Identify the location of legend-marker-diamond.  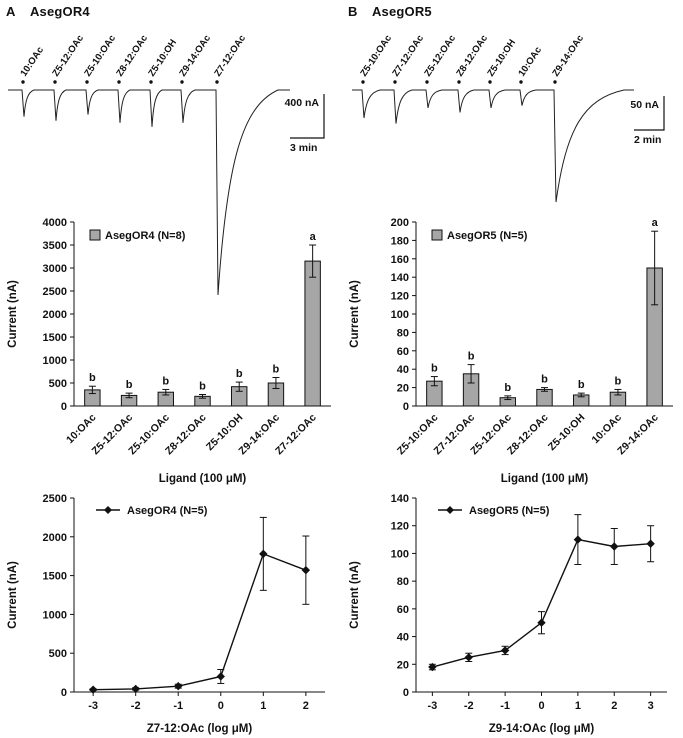
(450, 510).